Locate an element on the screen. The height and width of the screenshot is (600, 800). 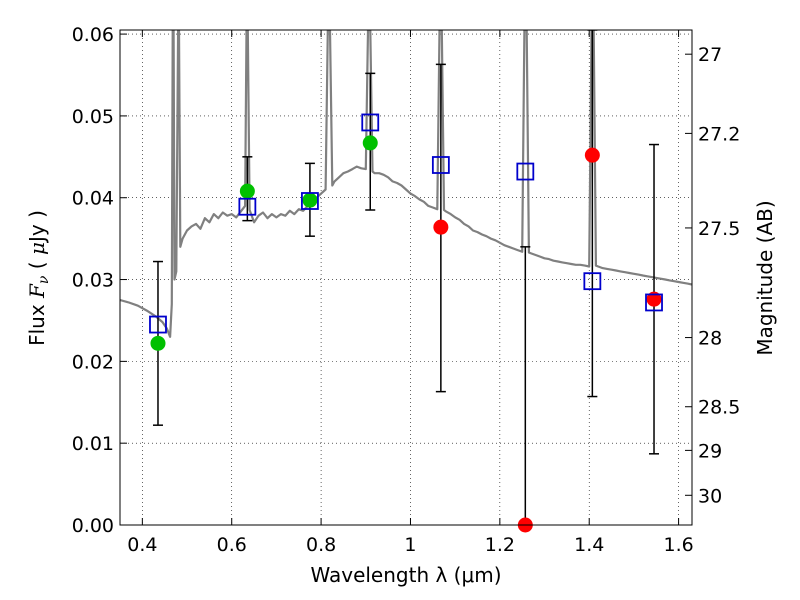
y-axis-label-subscript: ν is located at coordinates (44, 279).